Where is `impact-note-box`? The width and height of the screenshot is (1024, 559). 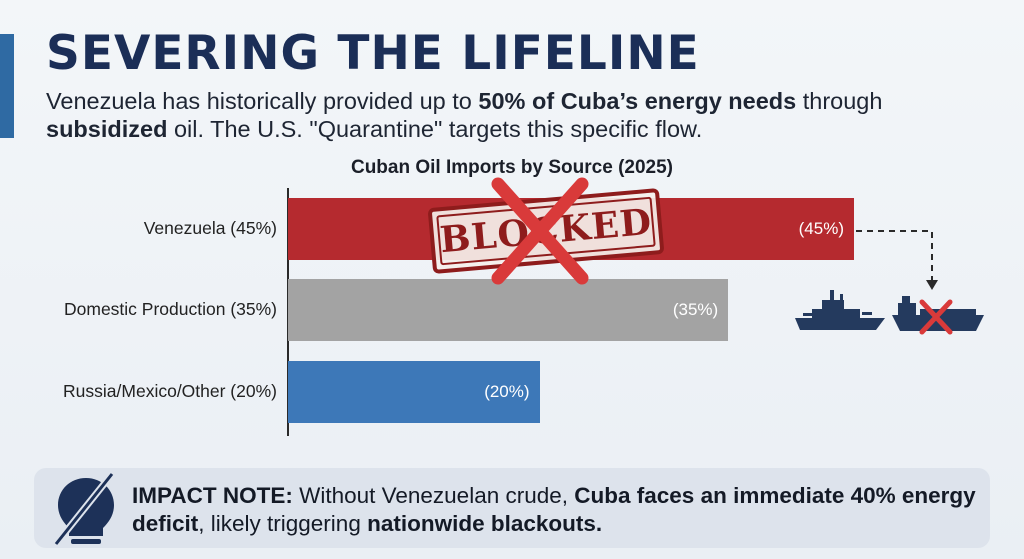
impact-note-box is located at coordinates (512, 508).